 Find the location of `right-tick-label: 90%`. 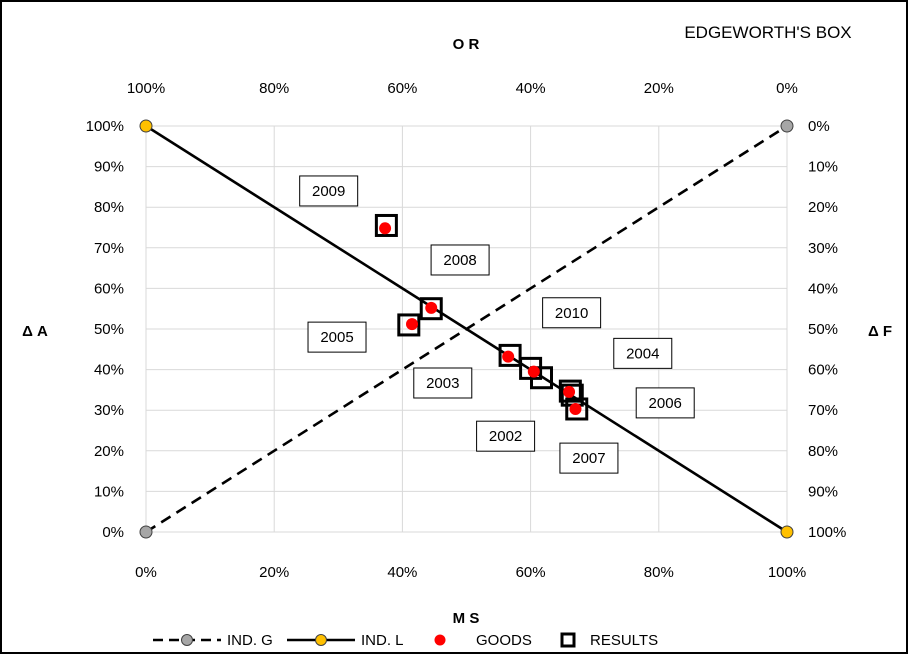

right-tick-label: 90% is located at coordinates (823, 491).